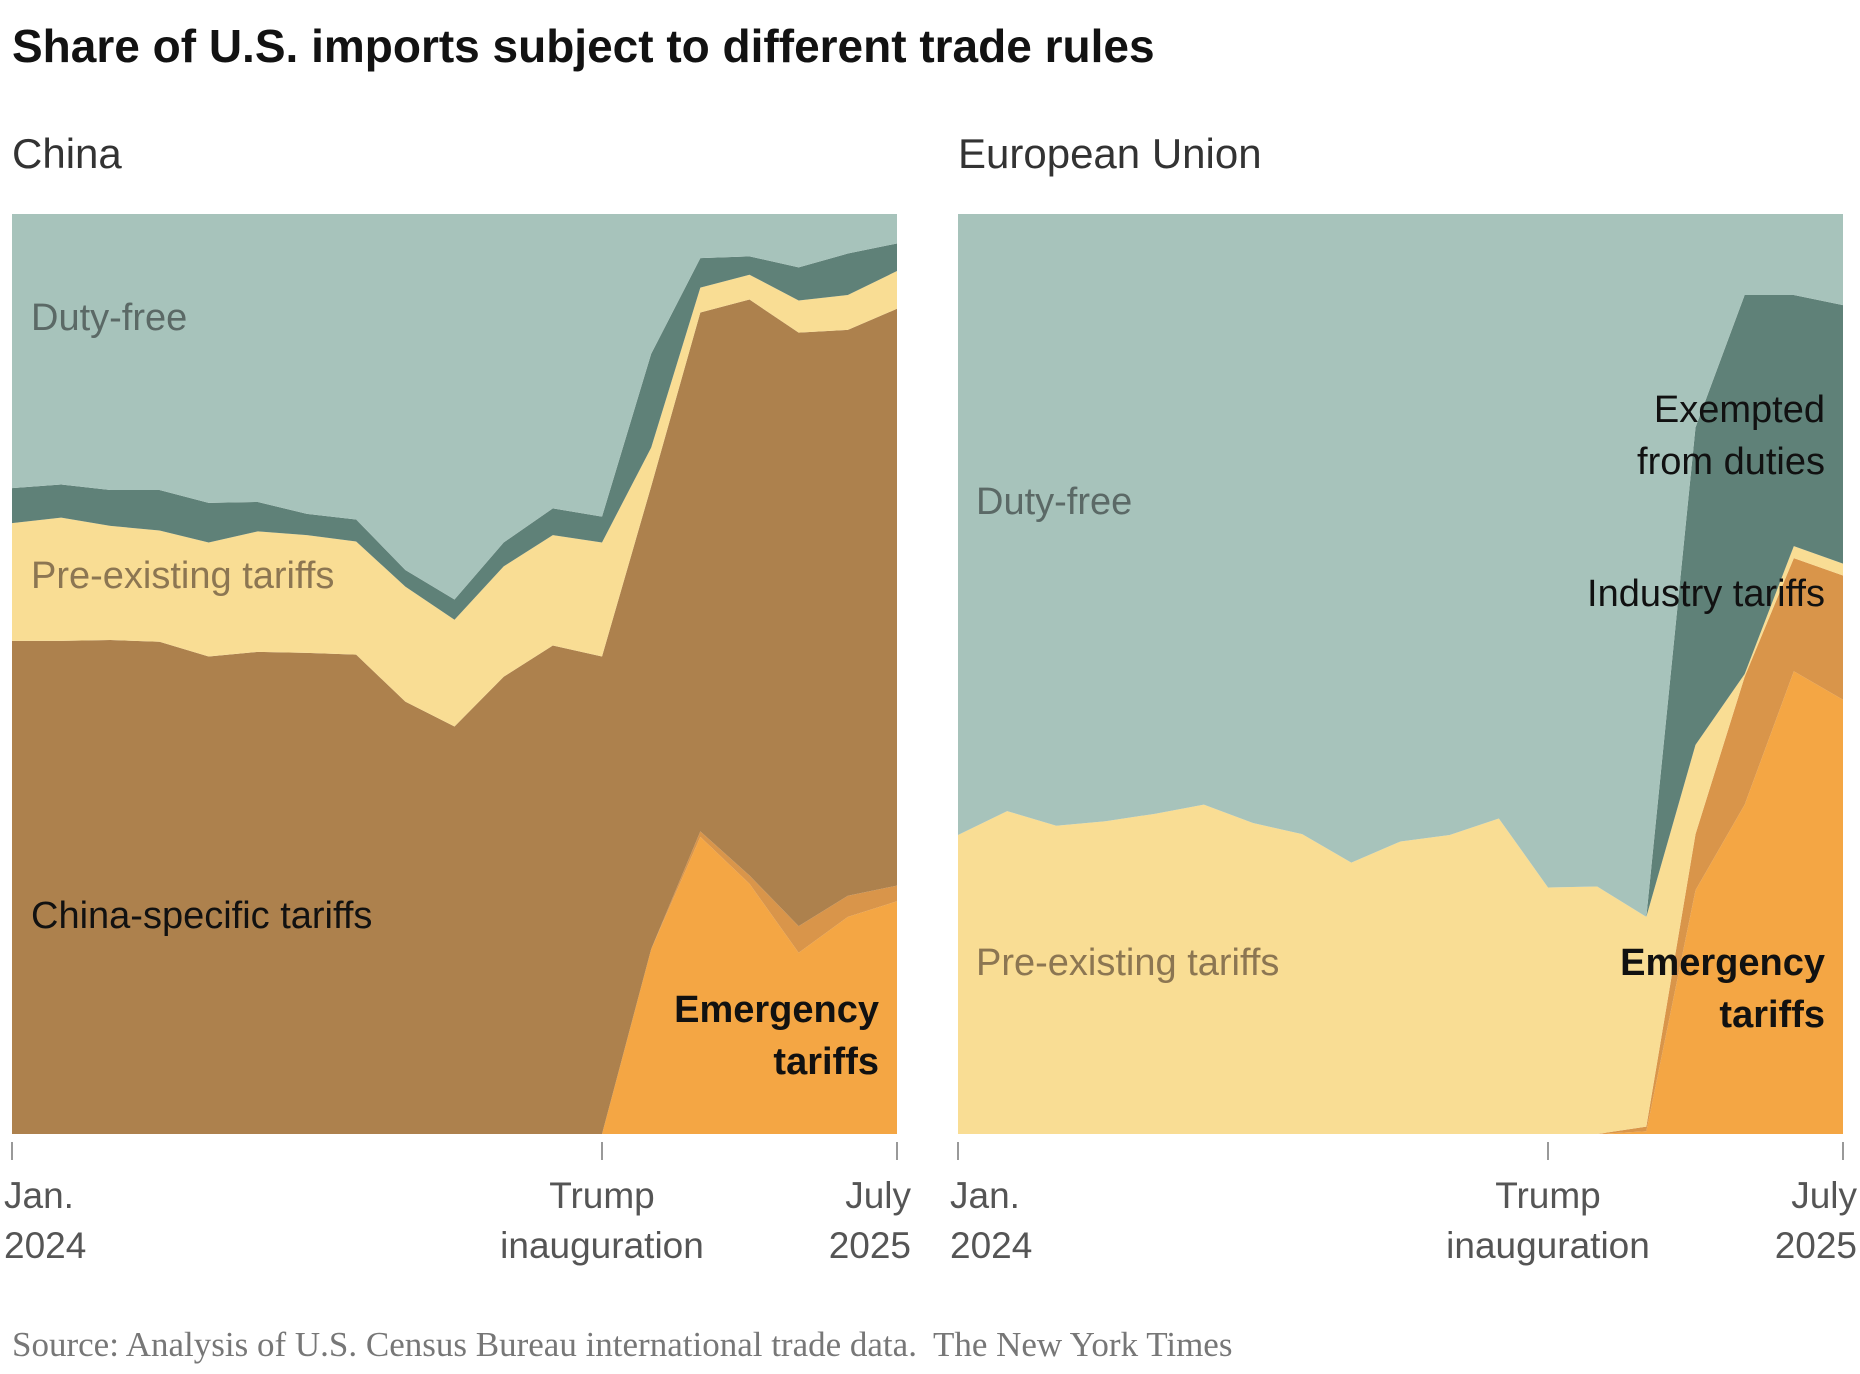 This screenshot has width=1860, height=1374. I want to click on text-line: from duties, so click(1731, 462).